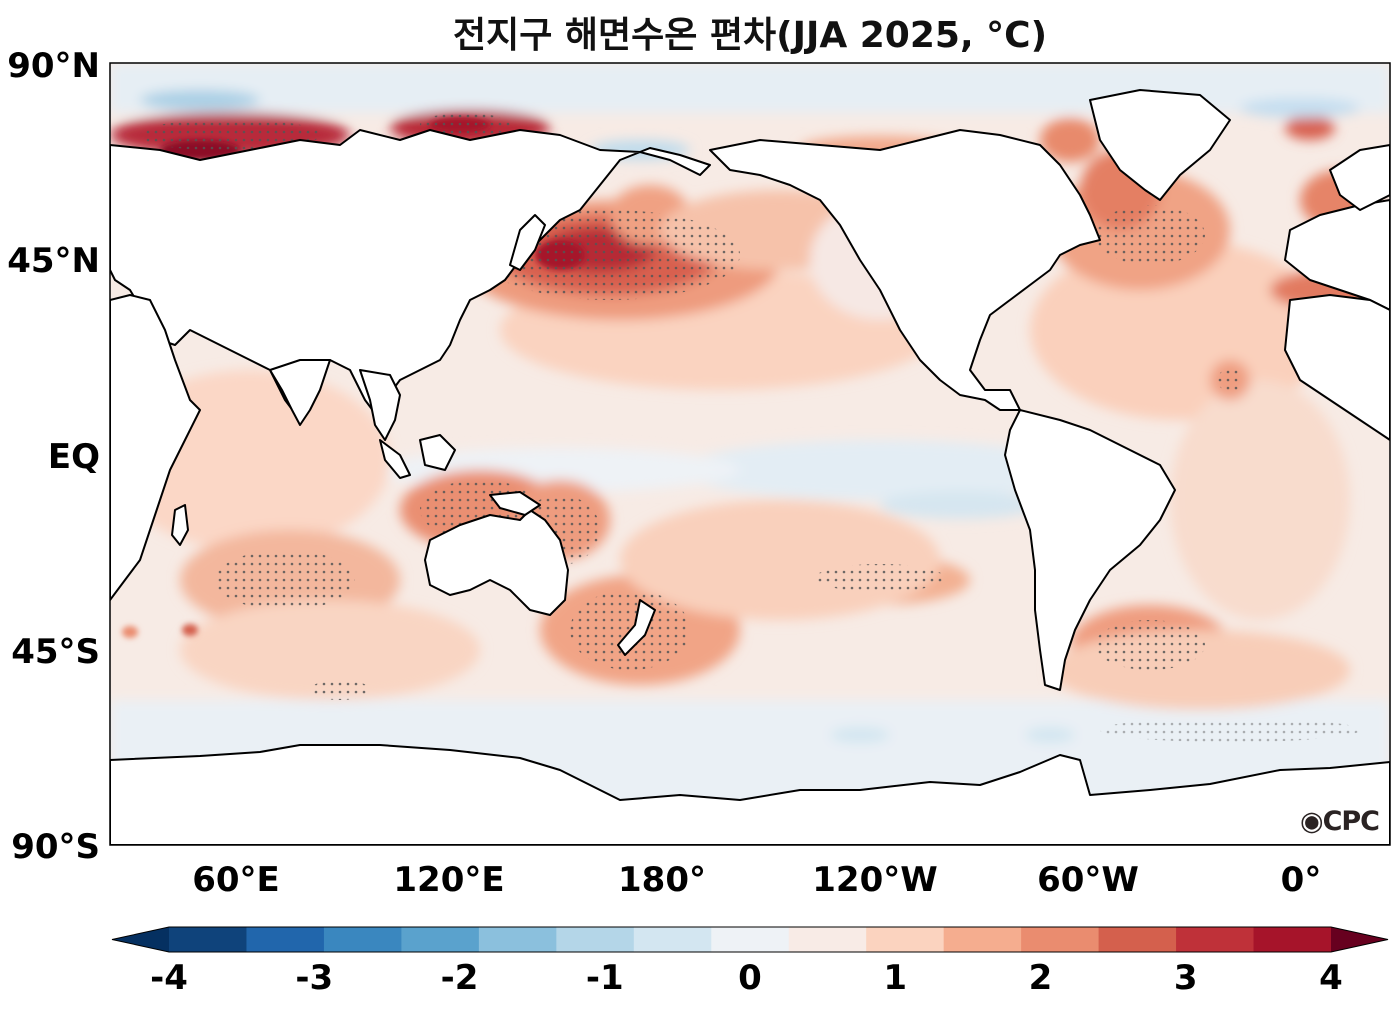 This screenshot has width=1400, height=1010. I want to click on south-america-land, so click(1090, 550).